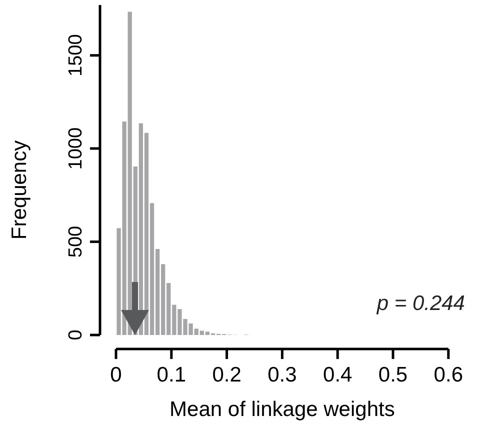  What do you see at coordinates (227, 374) in the screenshot?
I see `x-tick-label: 0.2` at bounding box center [227, 374].